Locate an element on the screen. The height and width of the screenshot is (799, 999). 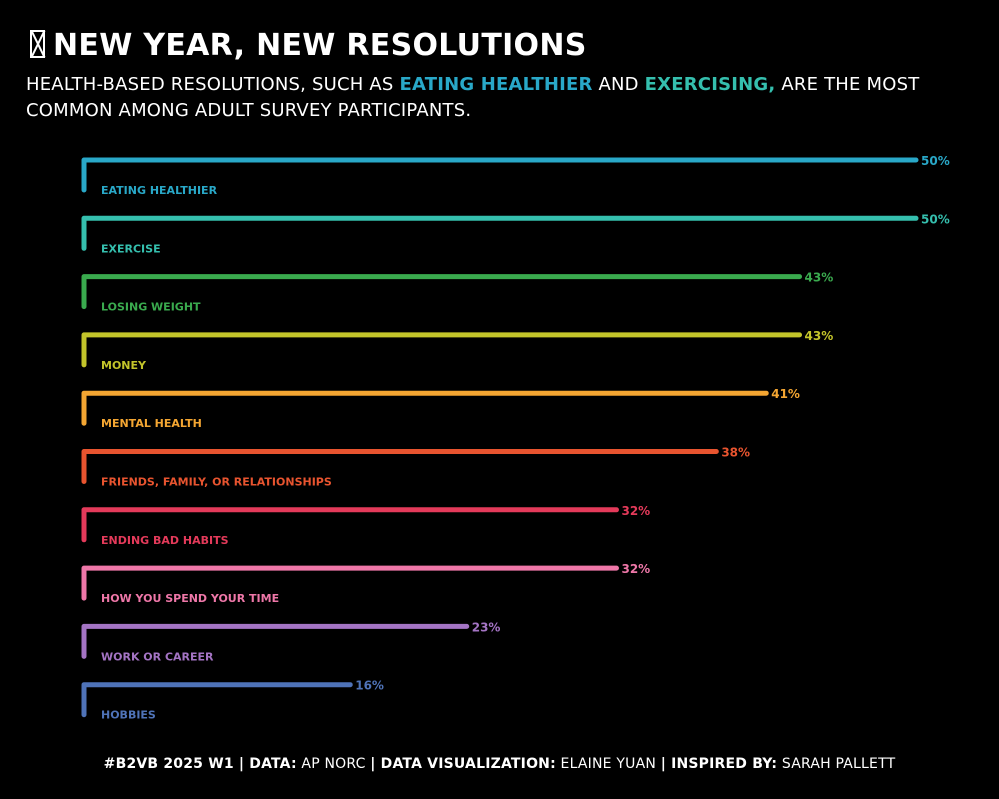
category-label-friends-family-or-relationships: FRIENDS, FAMILY, OR RELATIONSHIPS is located at coordinates (216, 482).